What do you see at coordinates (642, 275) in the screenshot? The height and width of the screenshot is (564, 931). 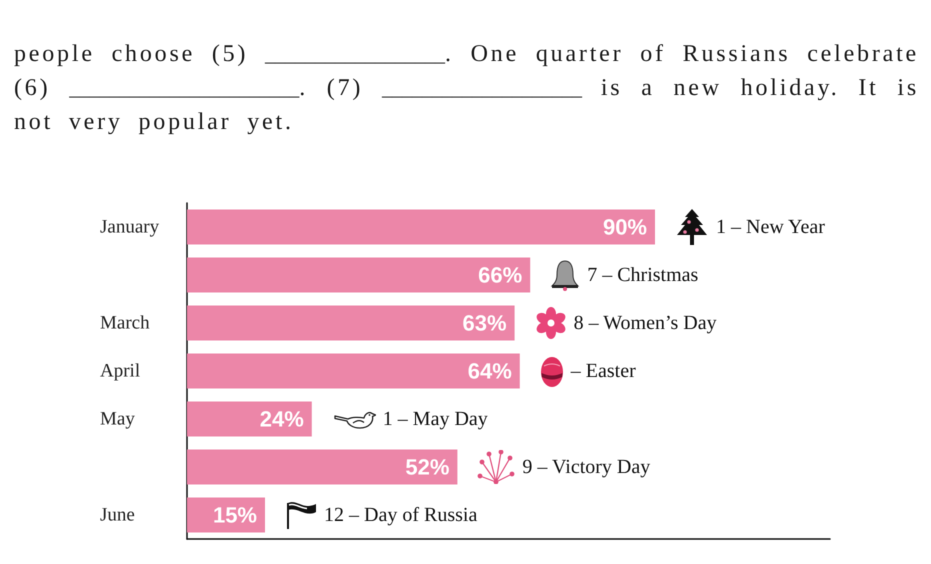 I see `annotation: 7 – Christmas` at bounding box center [642, 275].